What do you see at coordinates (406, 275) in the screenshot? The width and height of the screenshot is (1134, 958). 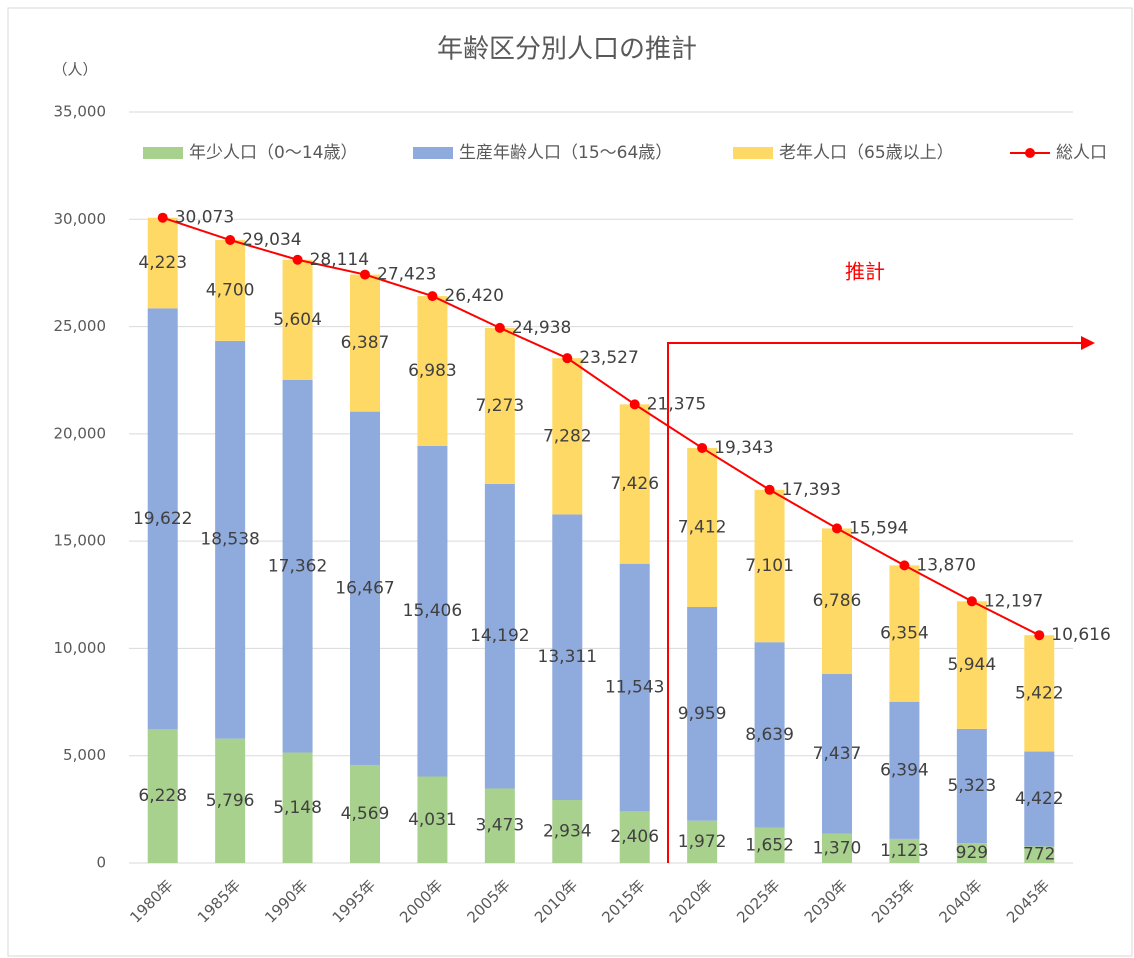 I see `data-label: 27,423` at bounding box center [406, 275].